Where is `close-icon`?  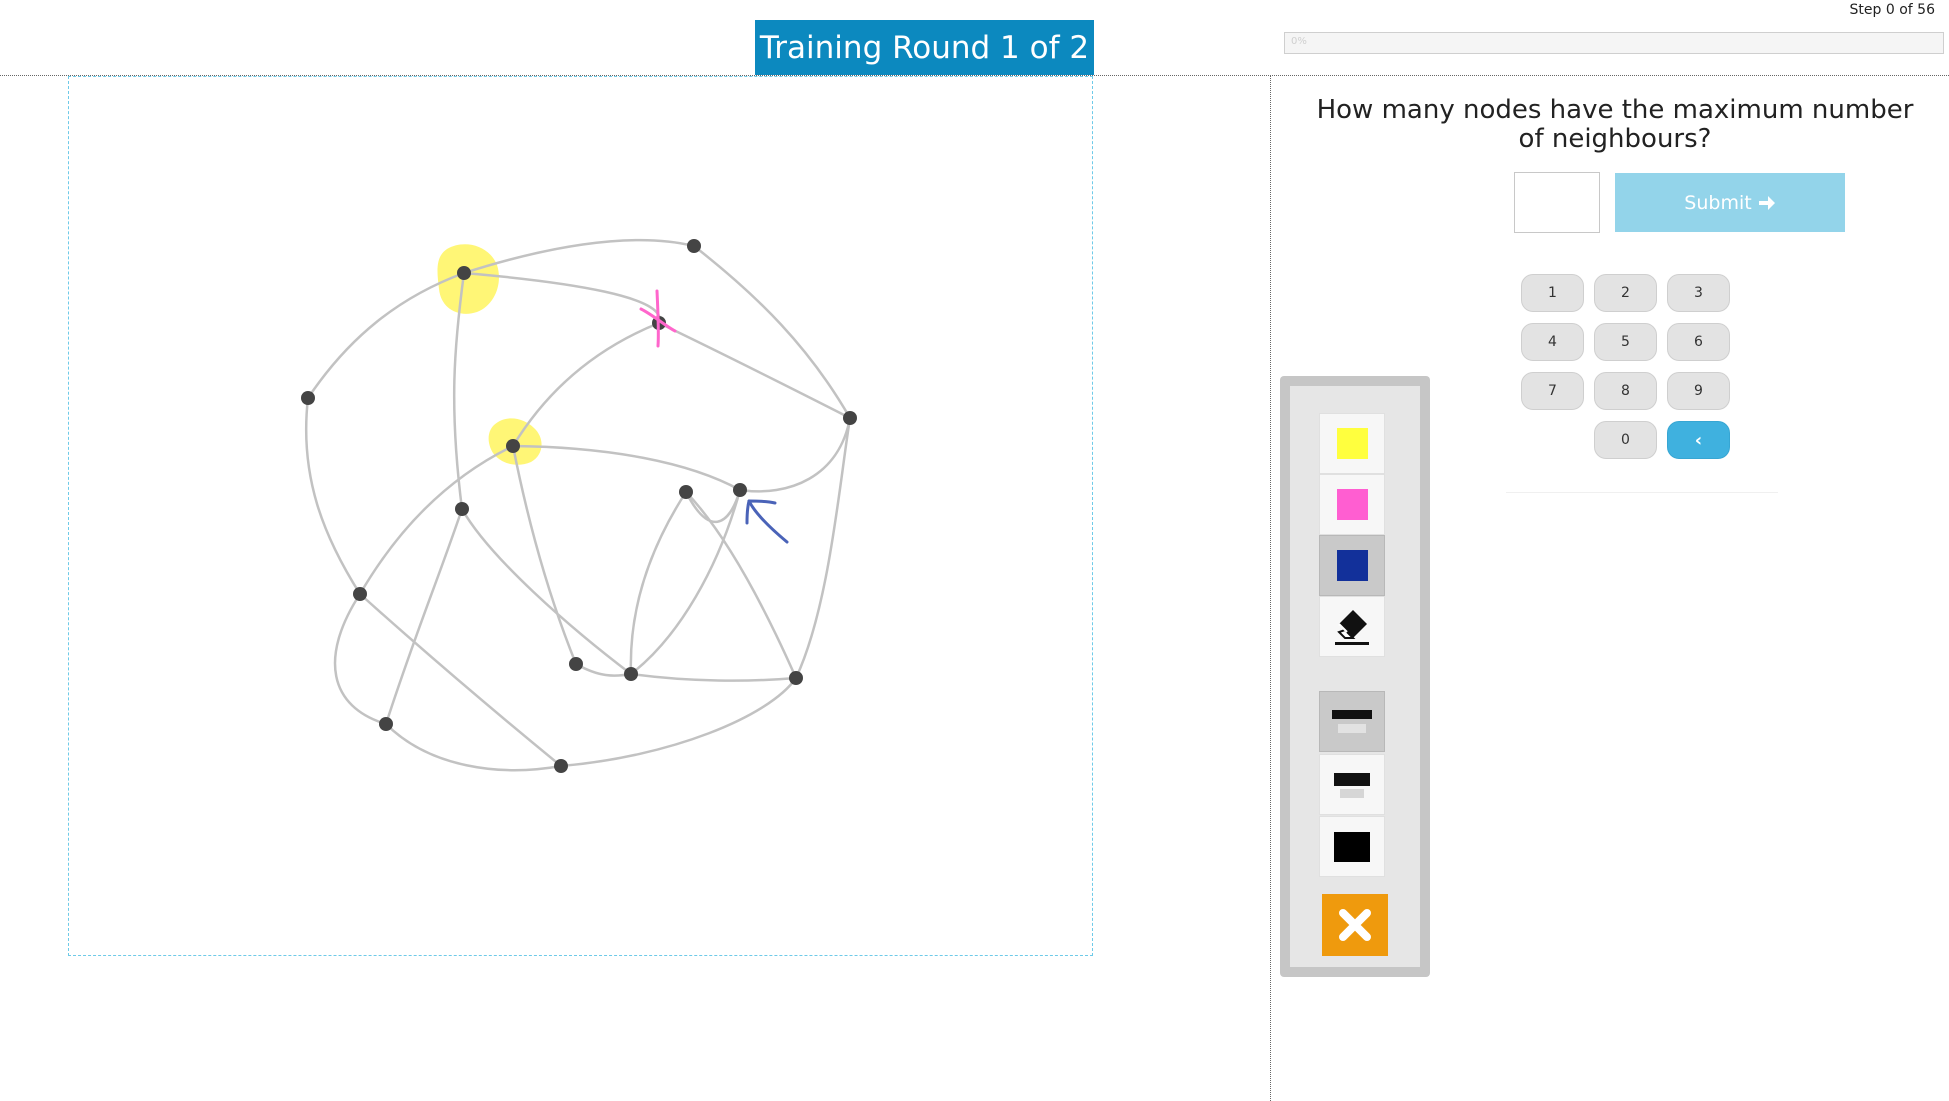
close-icon is located at coordinates (1355, 925).